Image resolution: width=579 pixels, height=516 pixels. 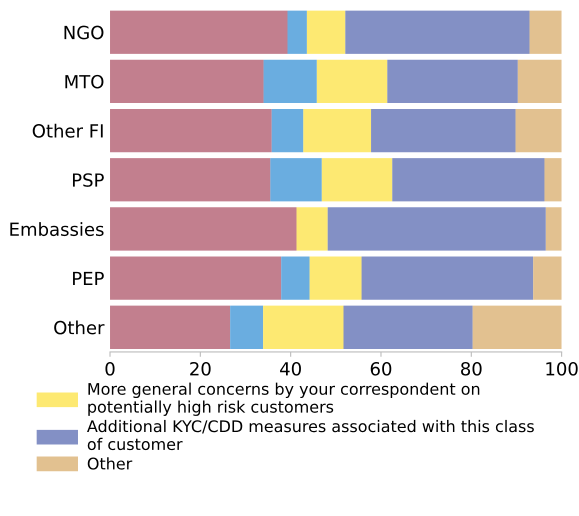 What do you see at coordinates (562, 369) in the screenshot?
I see `x-tick-label: 100` at bounding box center [562, 369].